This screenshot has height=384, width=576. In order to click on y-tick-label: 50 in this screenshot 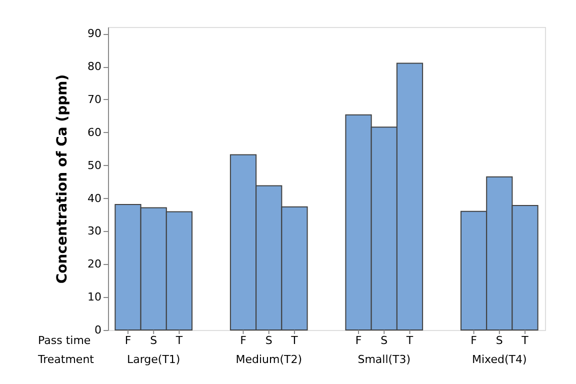, I will do `click(95, 165)`.